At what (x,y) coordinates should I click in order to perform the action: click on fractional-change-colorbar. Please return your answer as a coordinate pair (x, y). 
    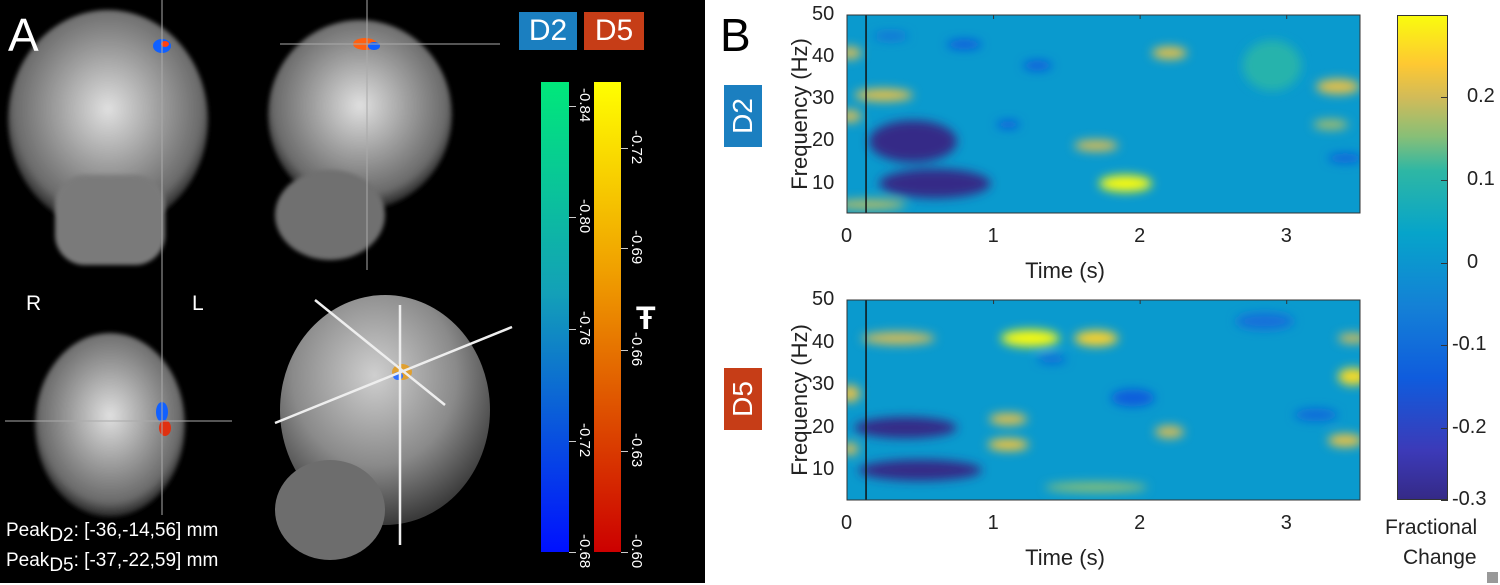
    Looking at the image, I should click on (1422, 257).